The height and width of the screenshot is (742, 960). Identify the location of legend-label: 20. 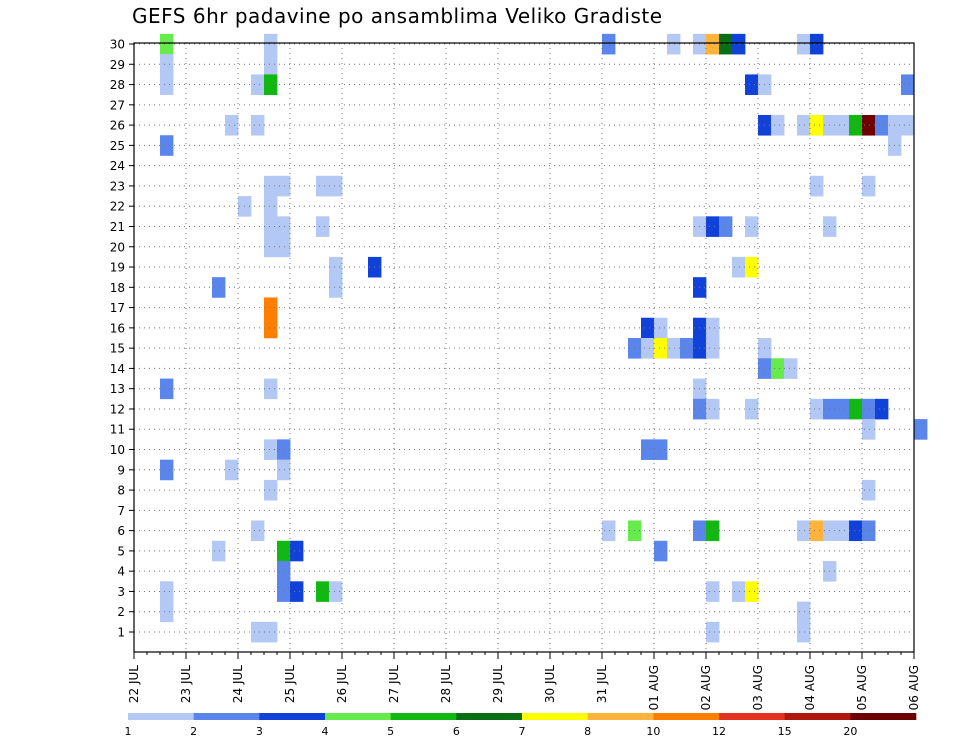
(850, 731).